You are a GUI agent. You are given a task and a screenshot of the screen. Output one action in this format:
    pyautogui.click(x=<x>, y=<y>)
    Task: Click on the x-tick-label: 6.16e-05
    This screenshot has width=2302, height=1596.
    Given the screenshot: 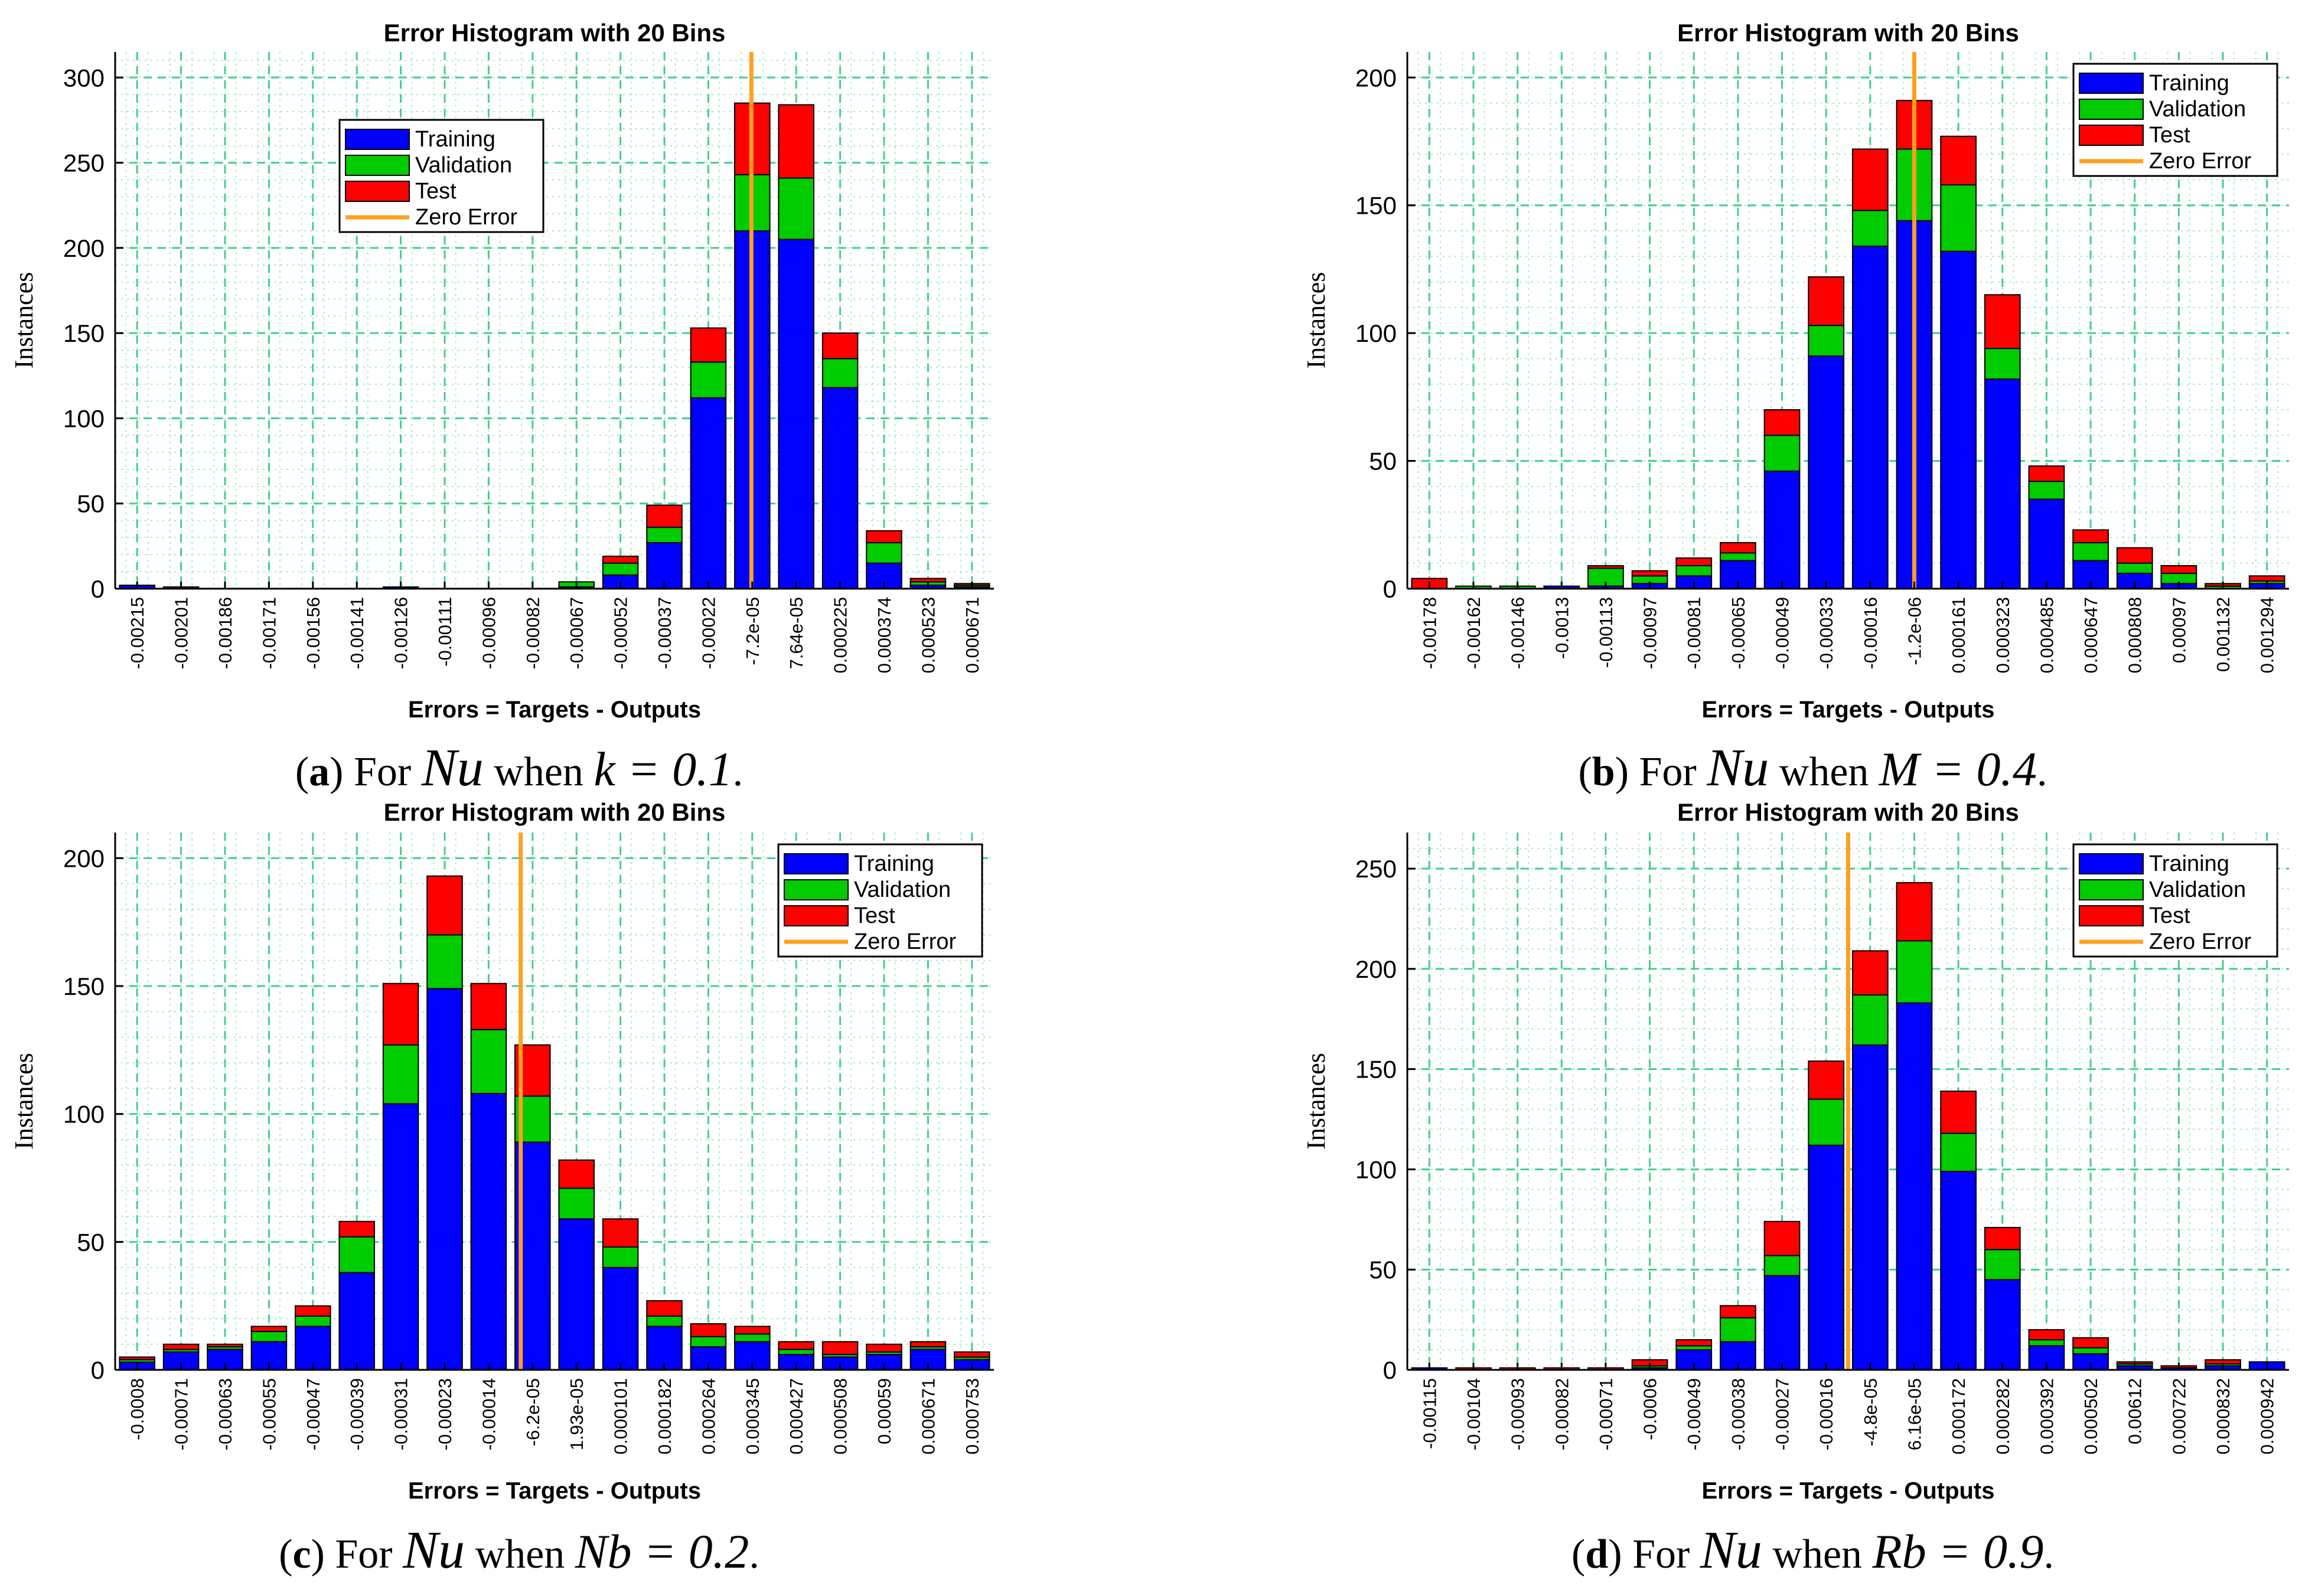 What is the action you would take?
    pyautogui.click(x=1914, y=1414)
    